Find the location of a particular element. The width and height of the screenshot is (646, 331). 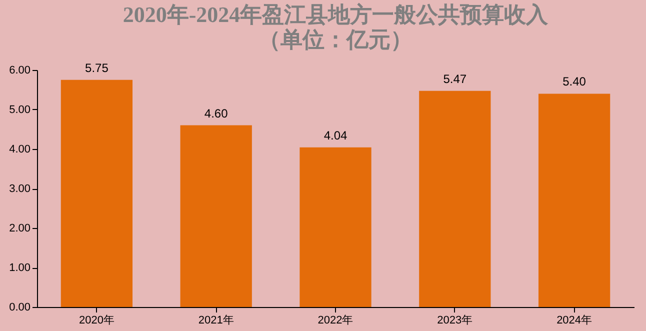

y-tick-label: 6.00 is located at coordinates (19, 70).